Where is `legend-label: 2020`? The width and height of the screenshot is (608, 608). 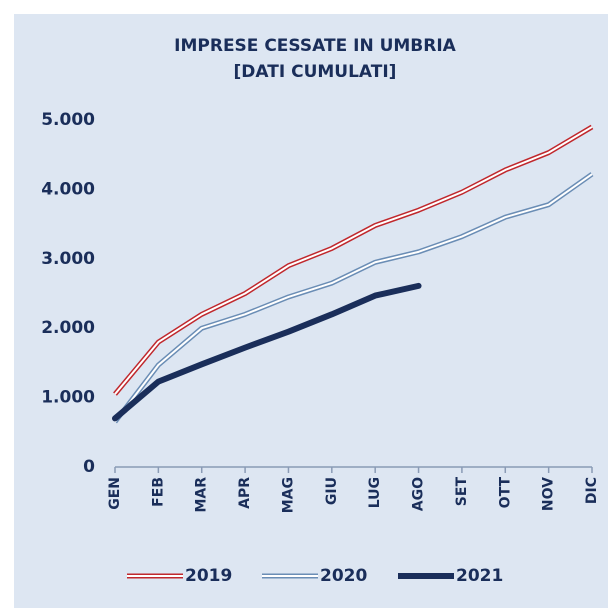
legend-label: 2020 is located at coordinates (343, 576).